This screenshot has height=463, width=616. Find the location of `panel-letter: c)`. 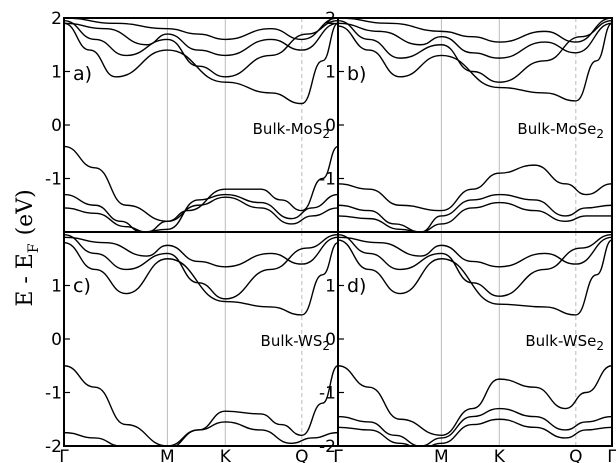

panel-letter: c) is located at coordinates (82, 286).